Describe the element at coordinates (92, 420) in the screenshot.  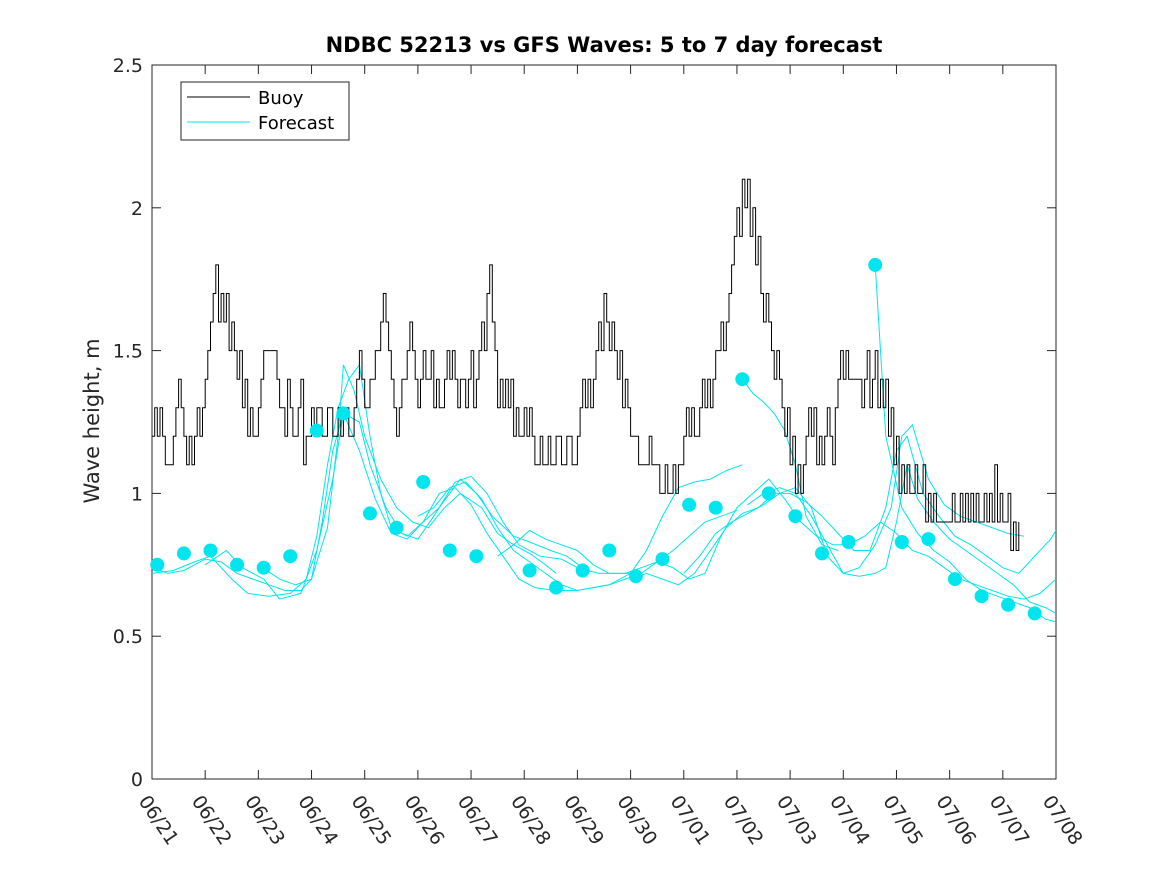
I see `y-axis-label: Wave height, m` at that location.